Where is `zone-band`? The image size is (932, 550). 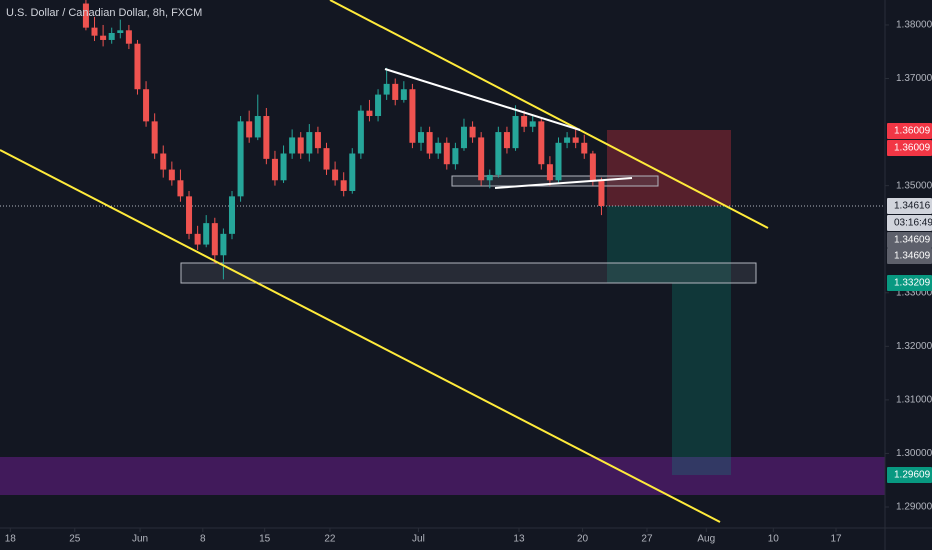
zone-band is located at coordinates (442, 476).